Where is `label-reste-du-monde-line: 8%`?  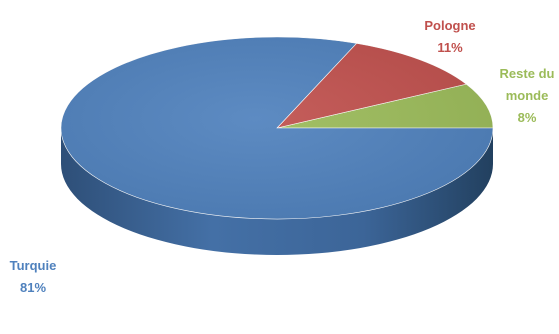 label-reste-du-monde-line: 8% is located at coordinates (527, 117).